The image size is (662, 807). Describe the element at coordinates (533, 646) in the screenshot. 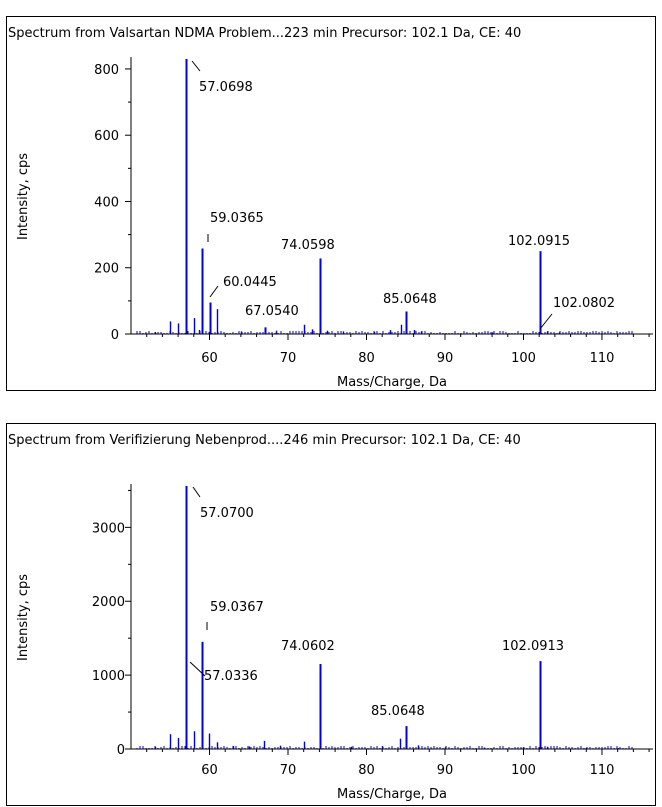

I see `peak-label: 102.0913` at that location.